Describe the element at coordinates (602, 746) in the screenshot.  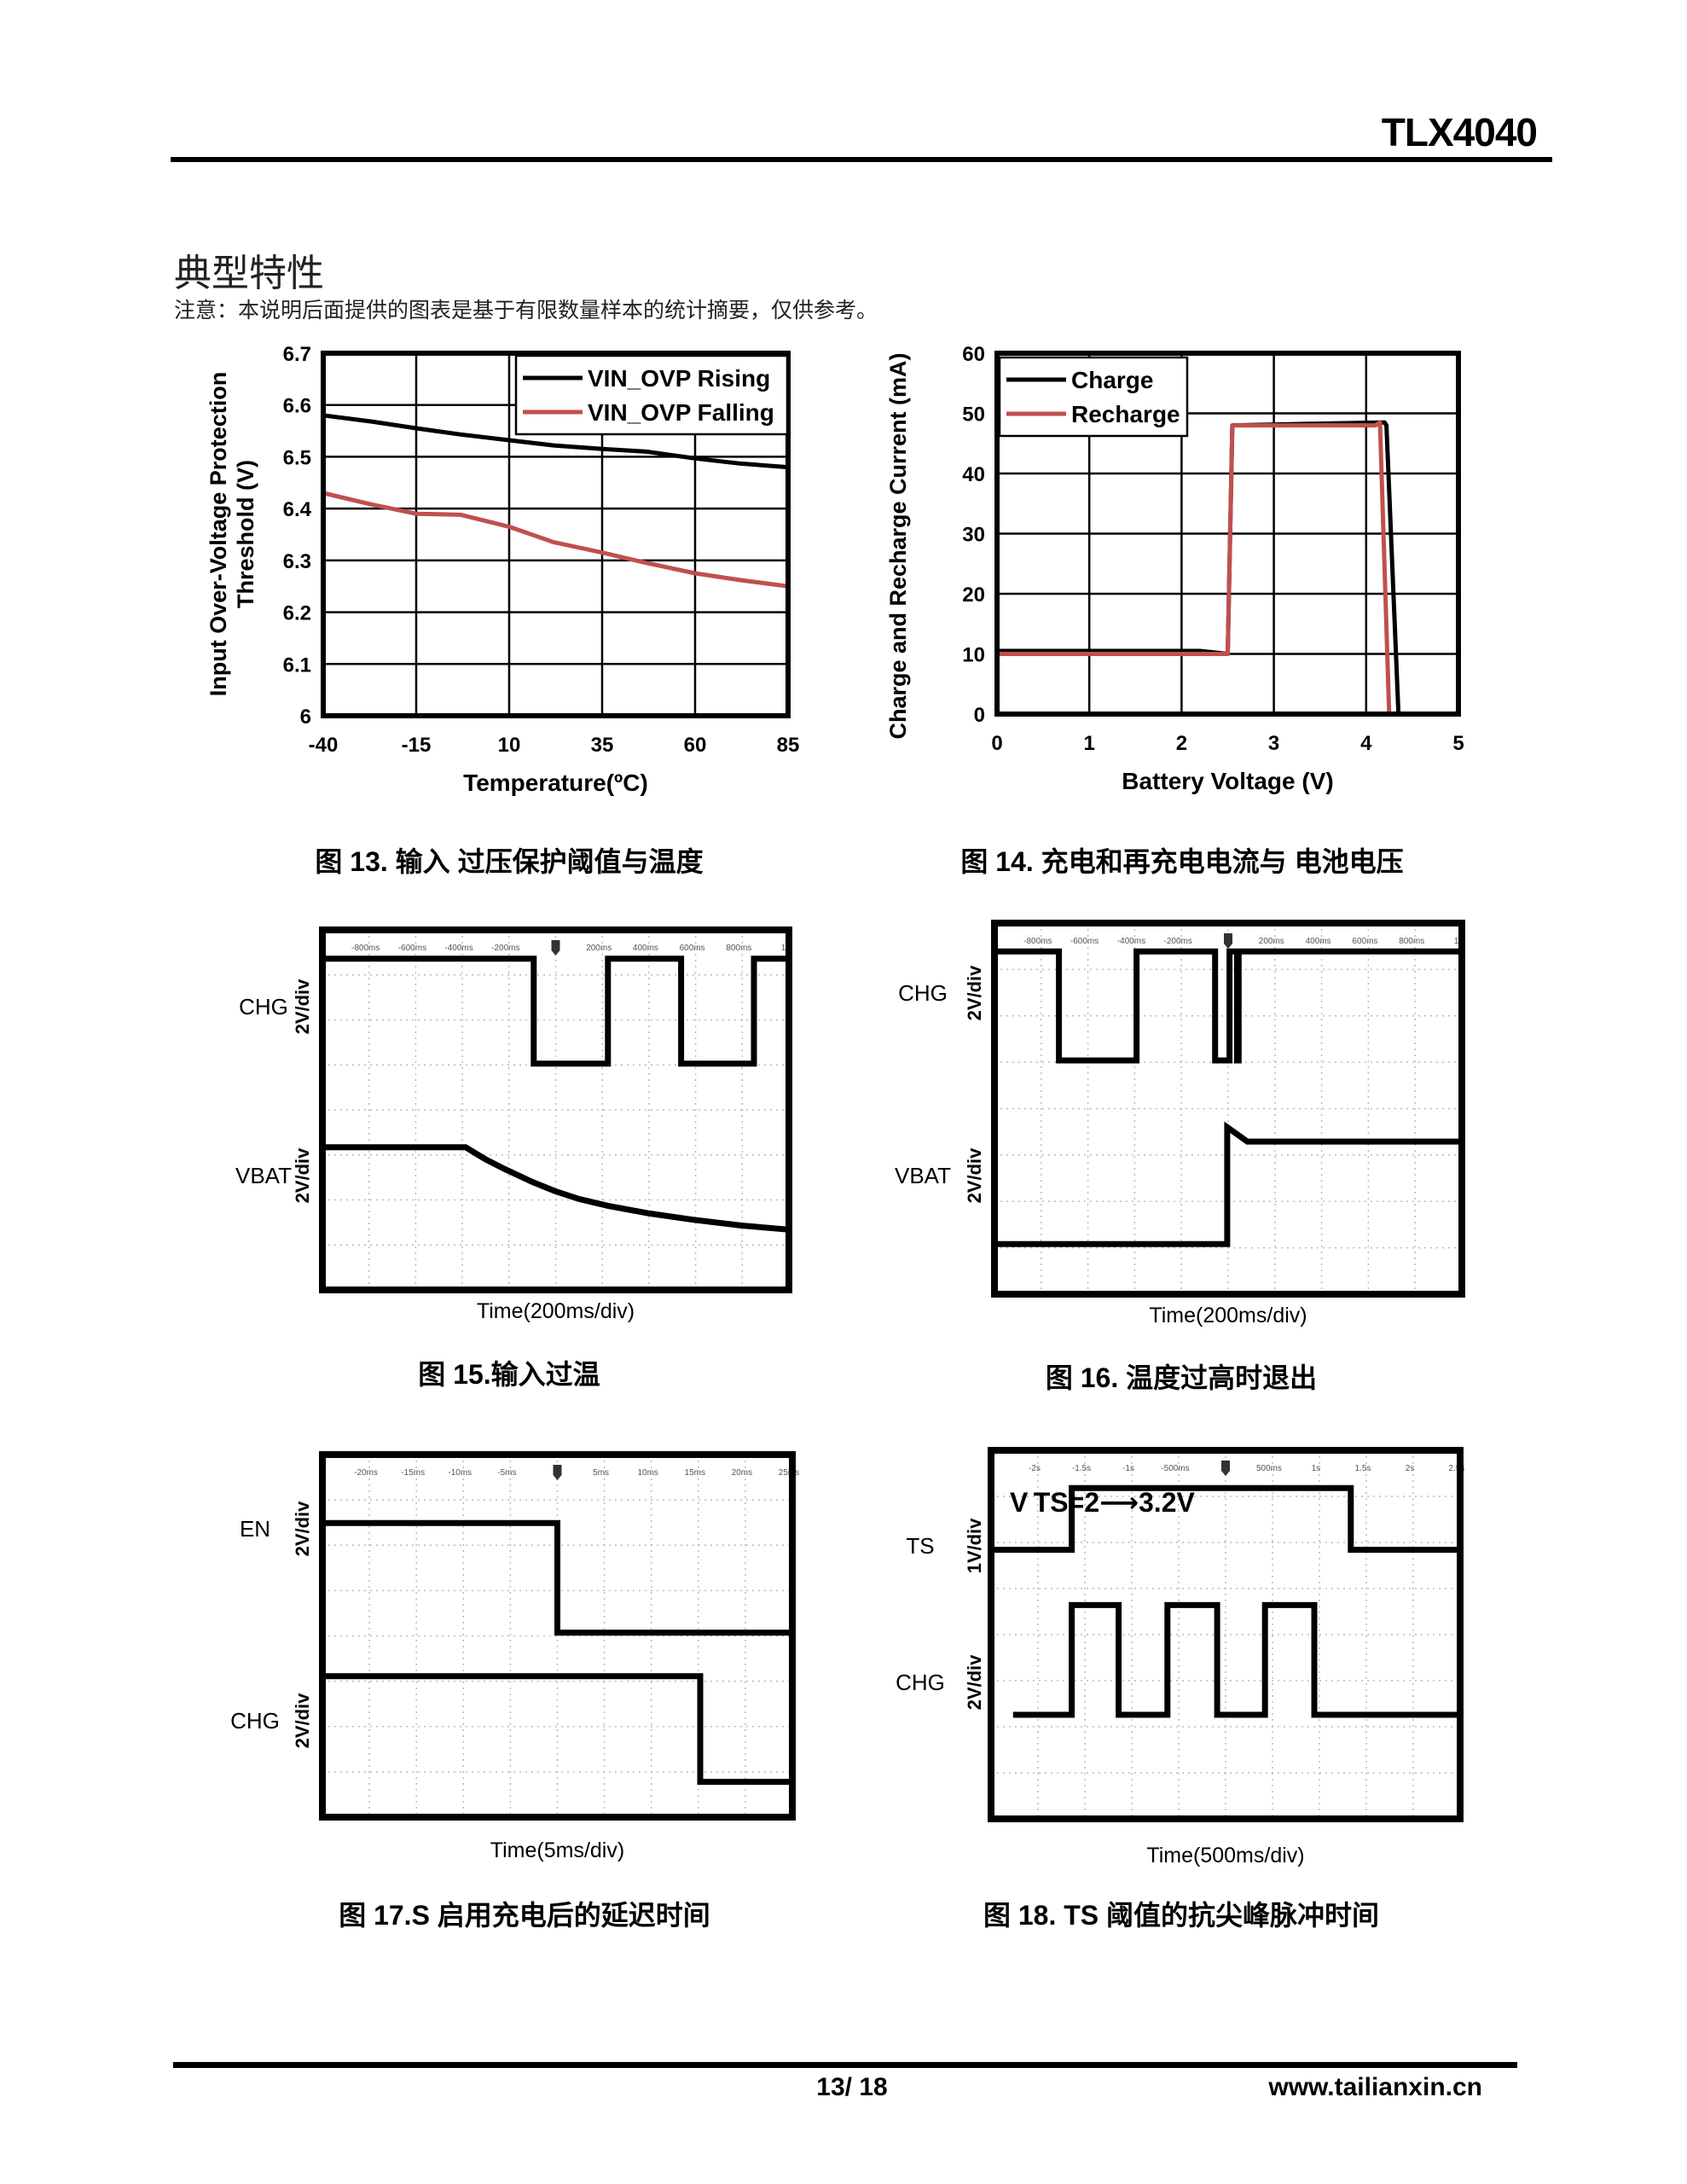
I see `x-tick-label: 35` at that location.